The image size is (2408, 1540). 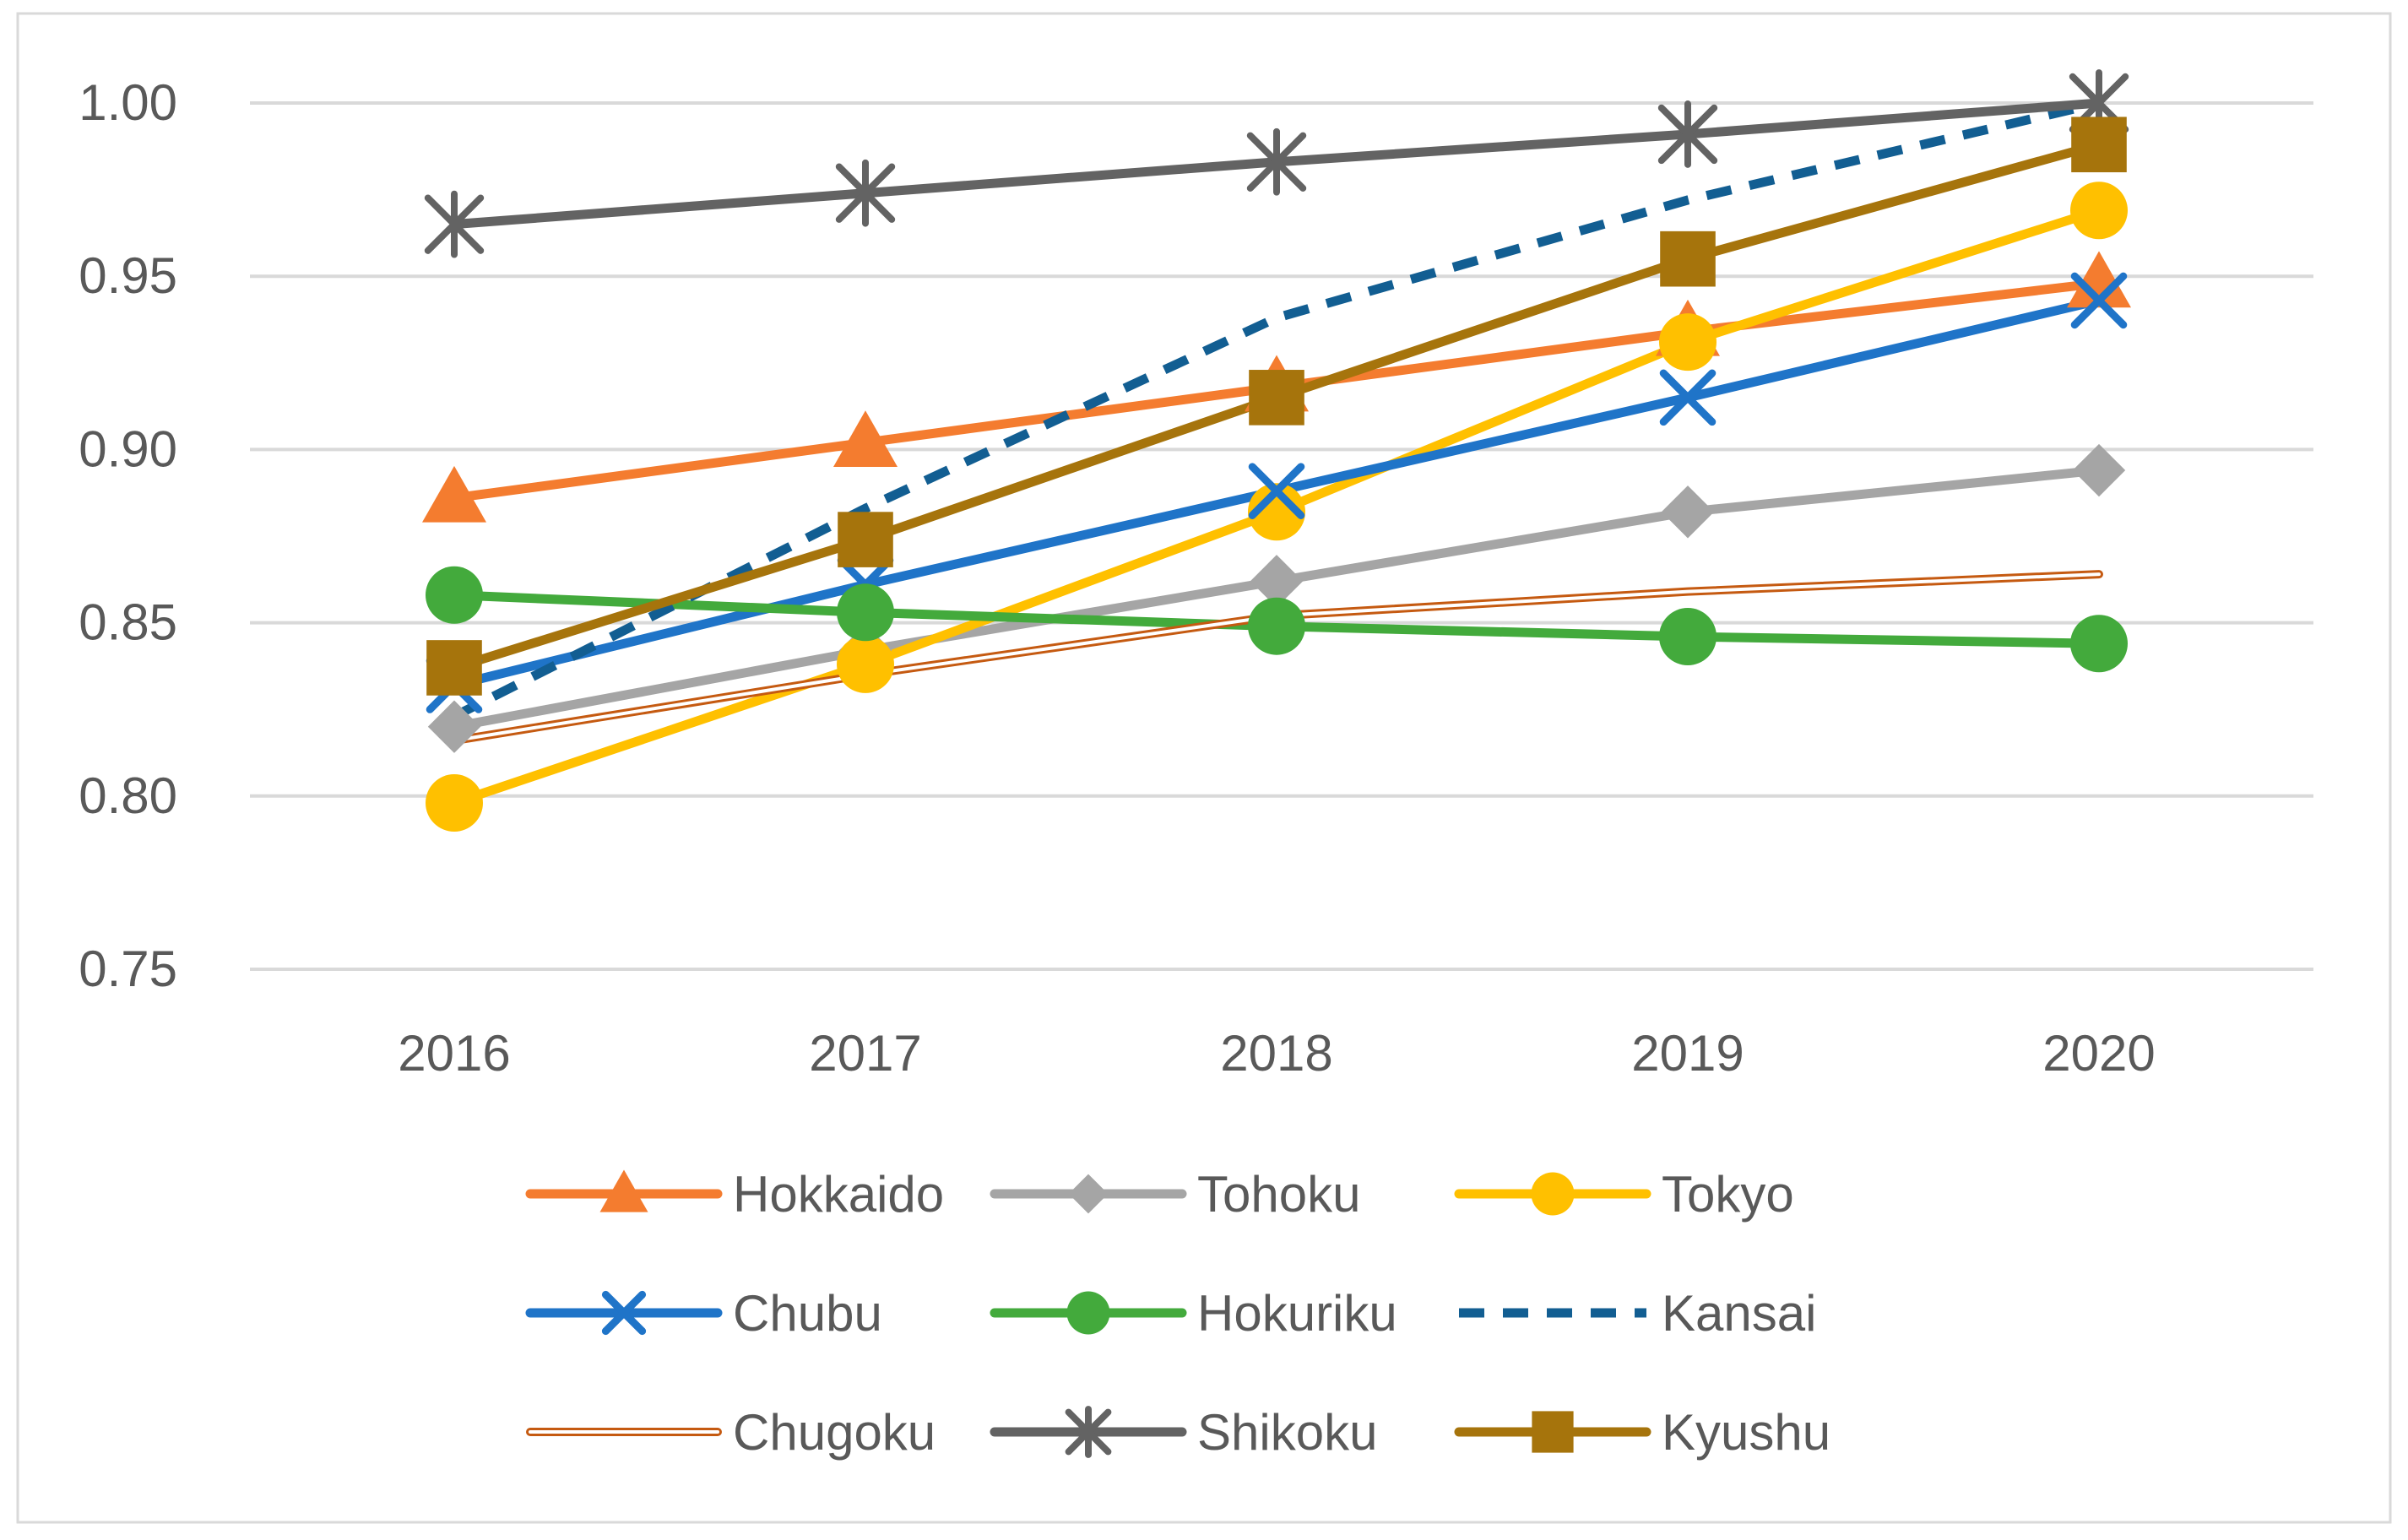 I want to click on legend-marker-chubu, so click(x=624, y=1313).